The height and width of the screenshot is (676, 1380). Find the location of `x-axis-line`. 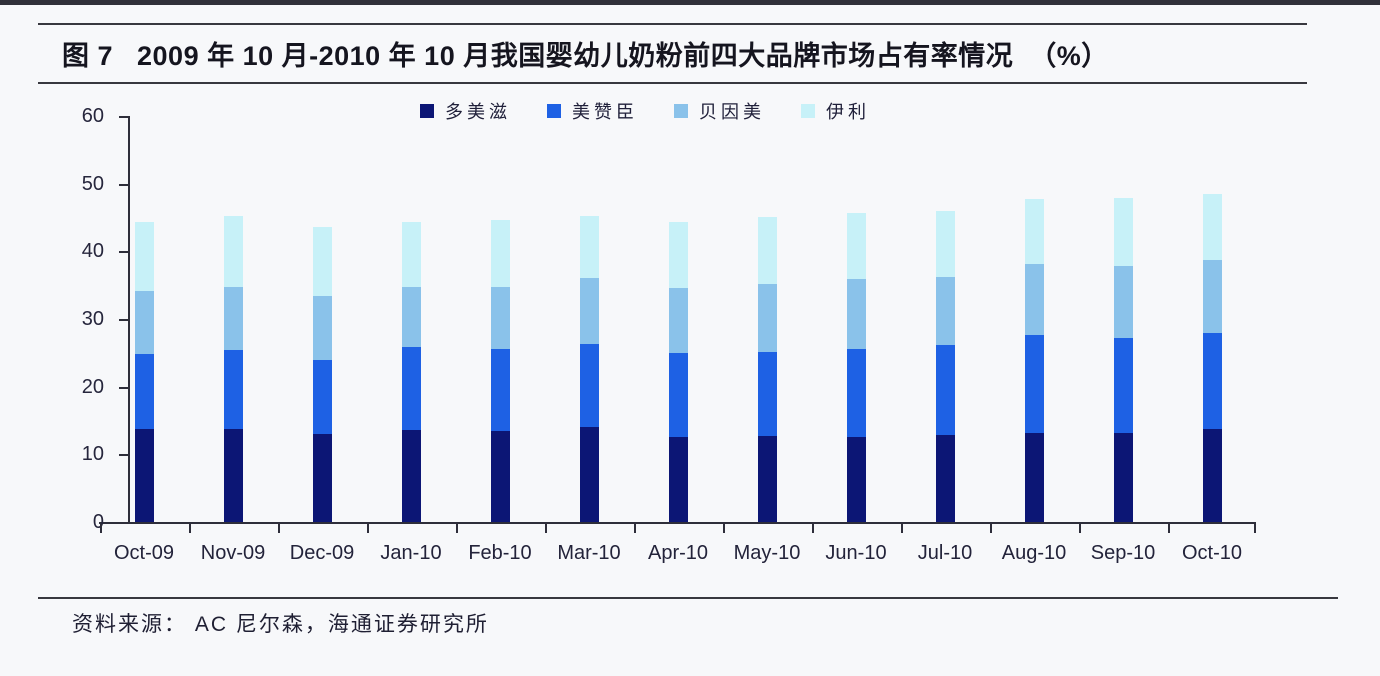

x-axis-line is located at coordinates (677, 523).